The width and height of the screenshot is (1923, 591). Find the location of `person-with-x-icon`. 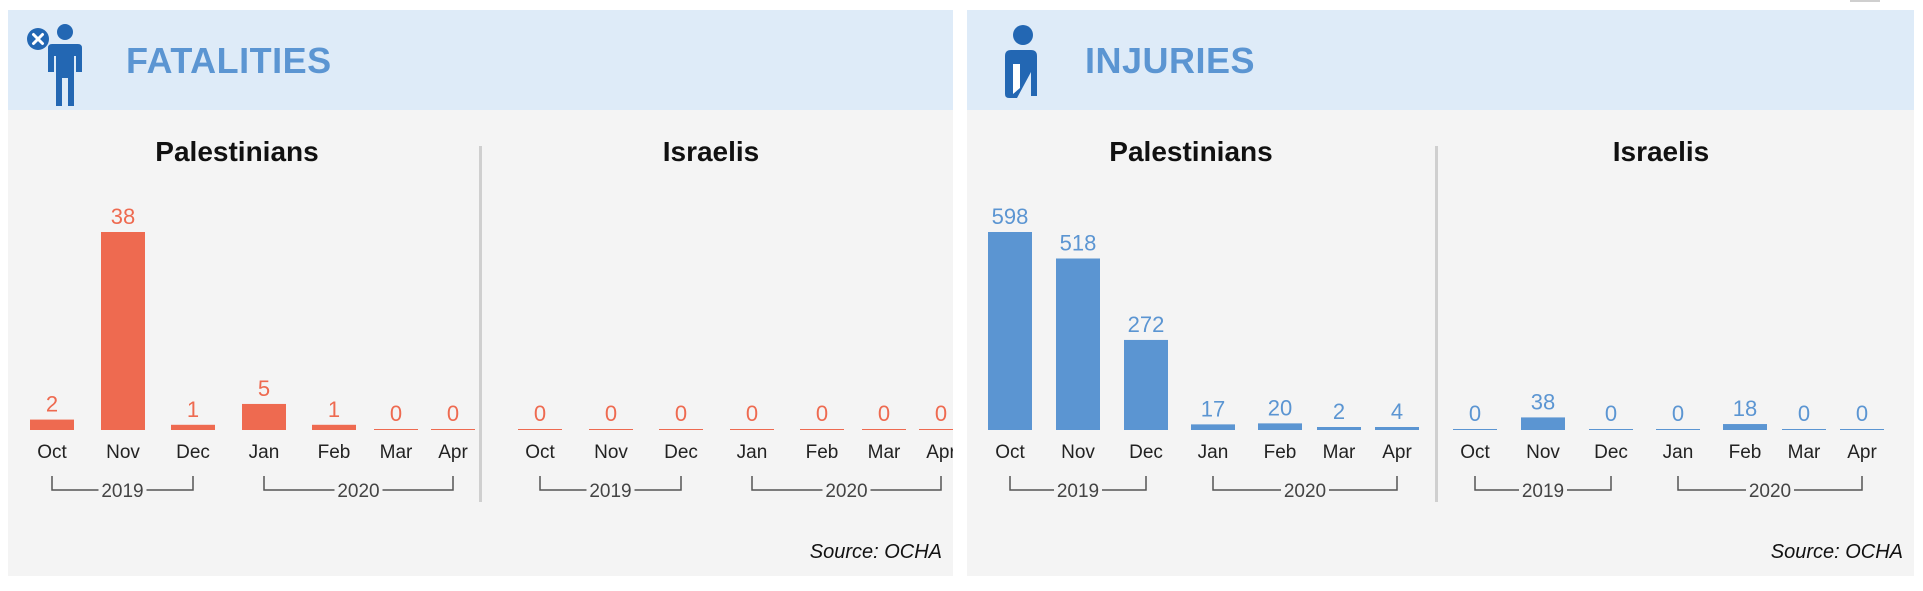

person-with-x-icon is located at coordinates (64, 65).